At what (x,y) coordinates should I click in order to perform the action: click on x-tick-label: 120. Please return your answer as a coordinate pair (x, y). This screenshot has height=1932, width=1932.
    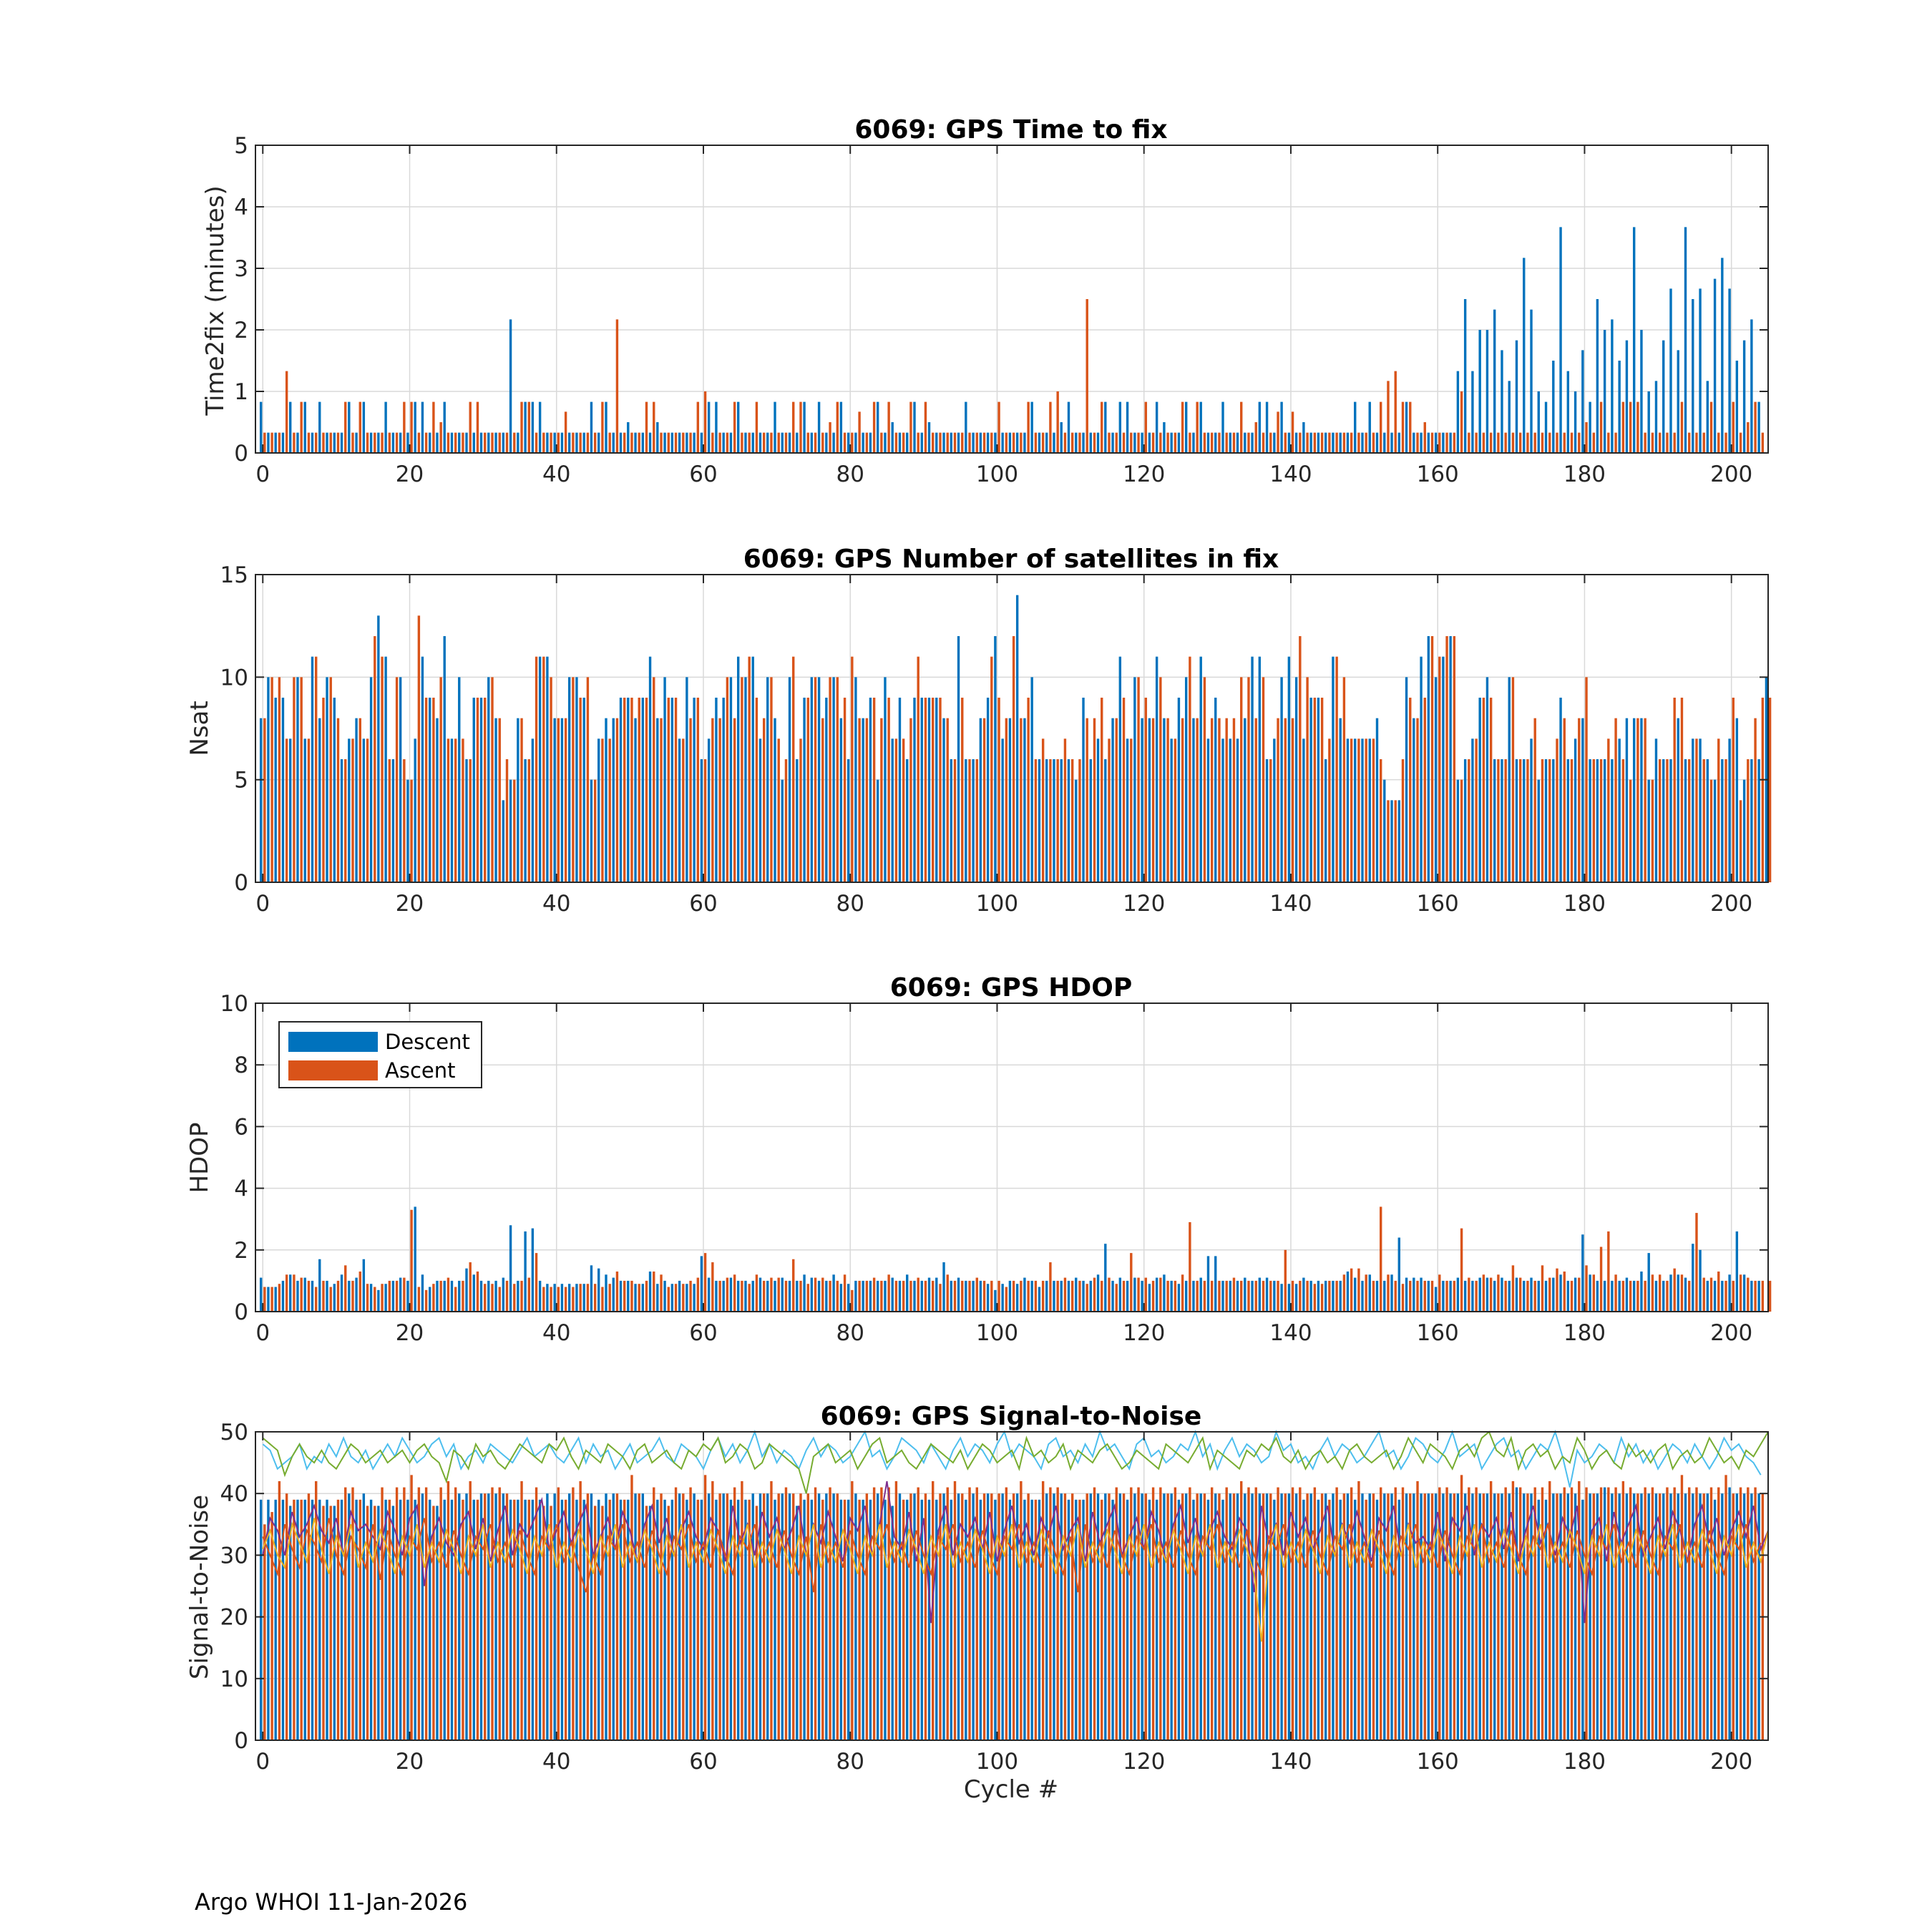
    Looking at the image, I should click on (1144, 474).